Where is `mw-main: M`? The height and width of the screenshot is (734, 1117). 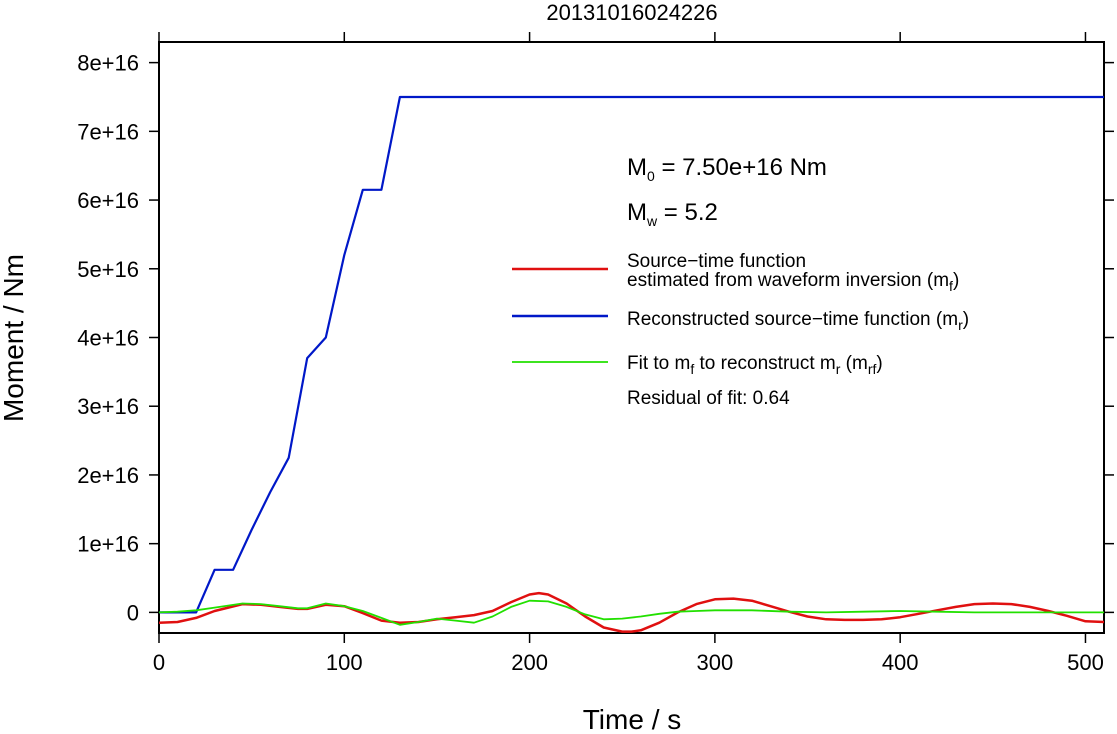
mw-main: M is located at coordinates (637, 212).